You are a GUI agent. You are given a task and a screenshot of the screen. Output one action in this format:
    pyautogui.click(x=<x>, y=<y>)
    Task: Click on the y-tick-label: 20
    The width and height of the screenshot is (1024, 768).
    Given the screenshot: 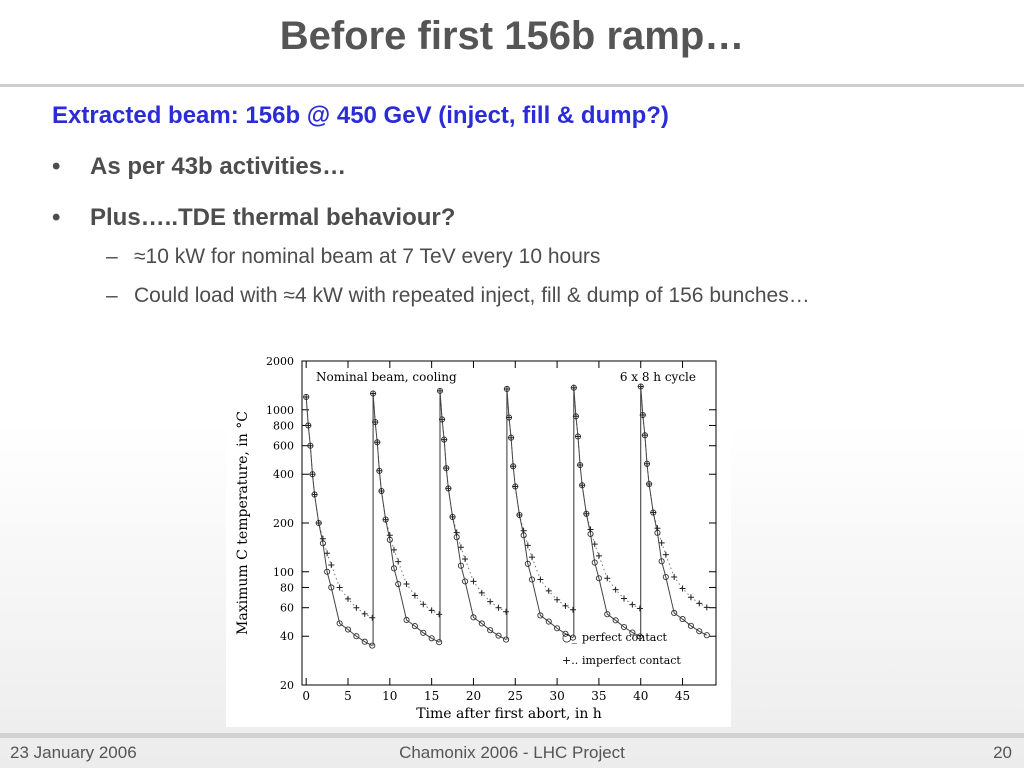 What is the action you would take?
    pyautogui.click(x=287, y=685)
    